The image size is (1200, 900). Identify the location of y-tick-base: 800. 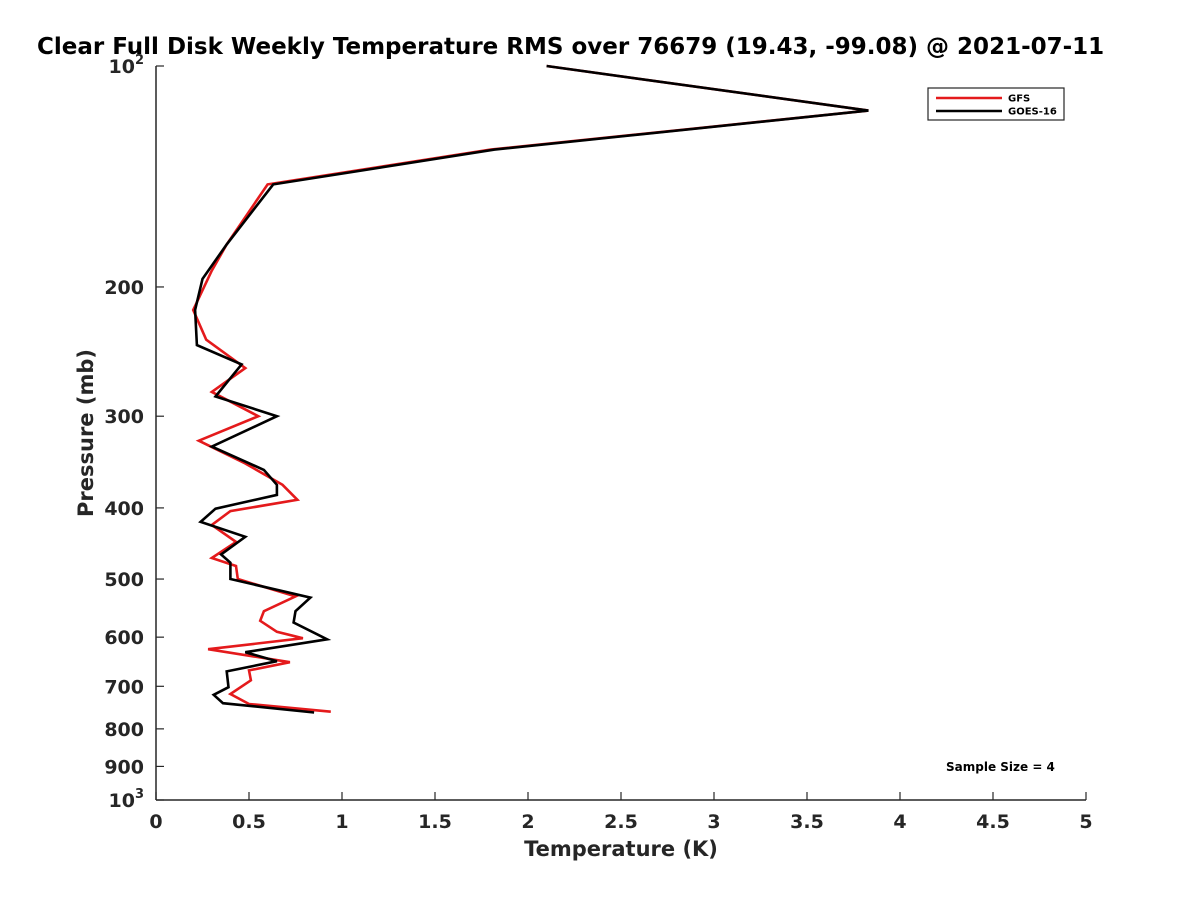
(124, 730).